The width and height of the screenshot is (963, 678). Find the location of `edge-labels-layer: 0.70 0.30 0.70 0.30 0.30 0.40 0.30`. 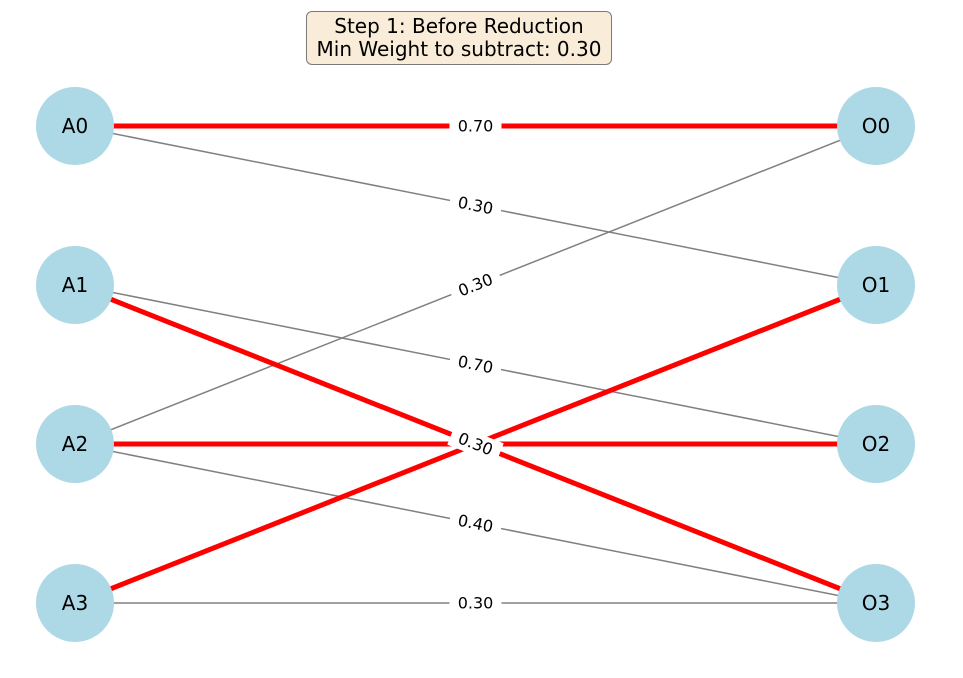

edge-labels-layer: 0.70 0.30 0.70 0.30 0.30 0.40 0.30 is located at coordinates (475, 364).